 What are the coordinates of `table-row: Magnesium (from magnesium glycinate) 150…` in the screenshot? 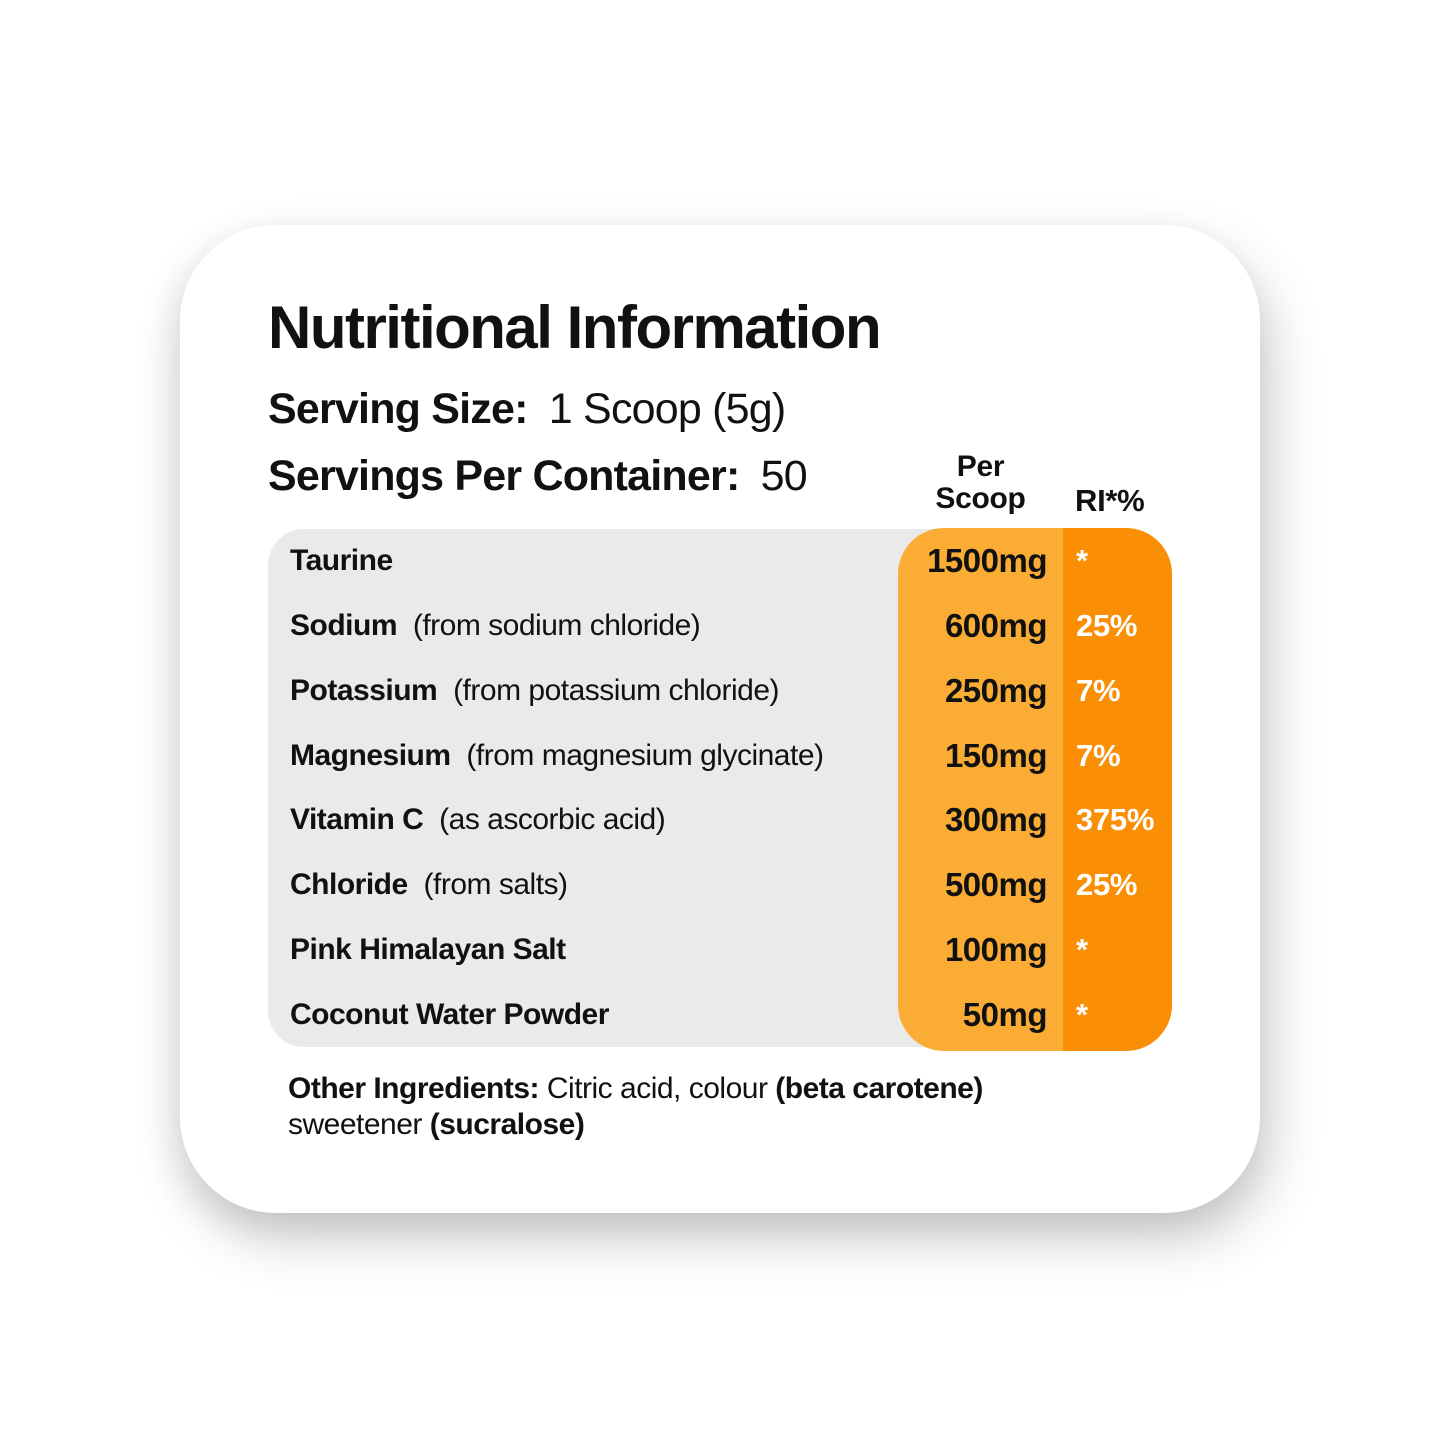 It's located at (720, 755).